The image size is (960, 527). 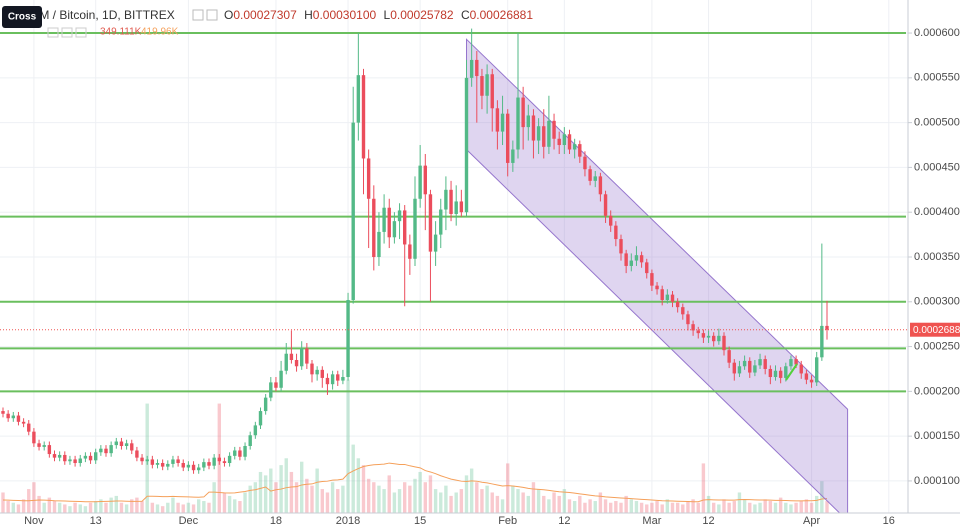 I want to click on x-tick-label: 2018, so click(x=348, y=521).